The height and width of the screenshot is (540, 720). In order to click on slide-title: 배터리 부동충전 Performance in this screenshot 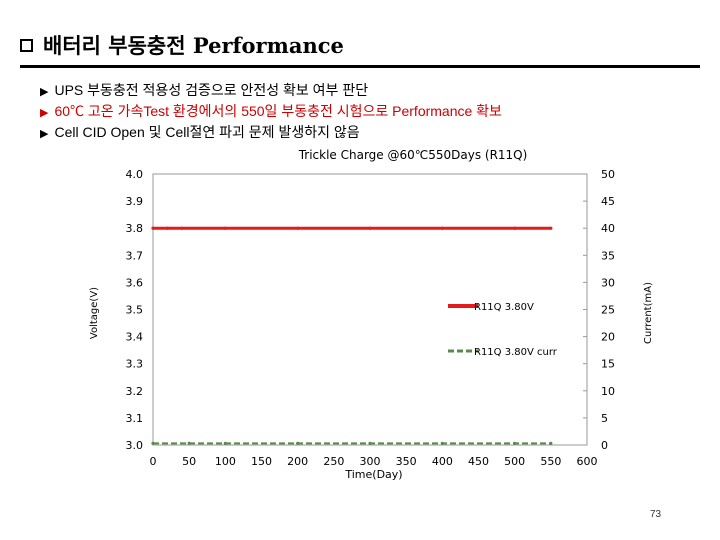, I will do `click(193, 45)`.